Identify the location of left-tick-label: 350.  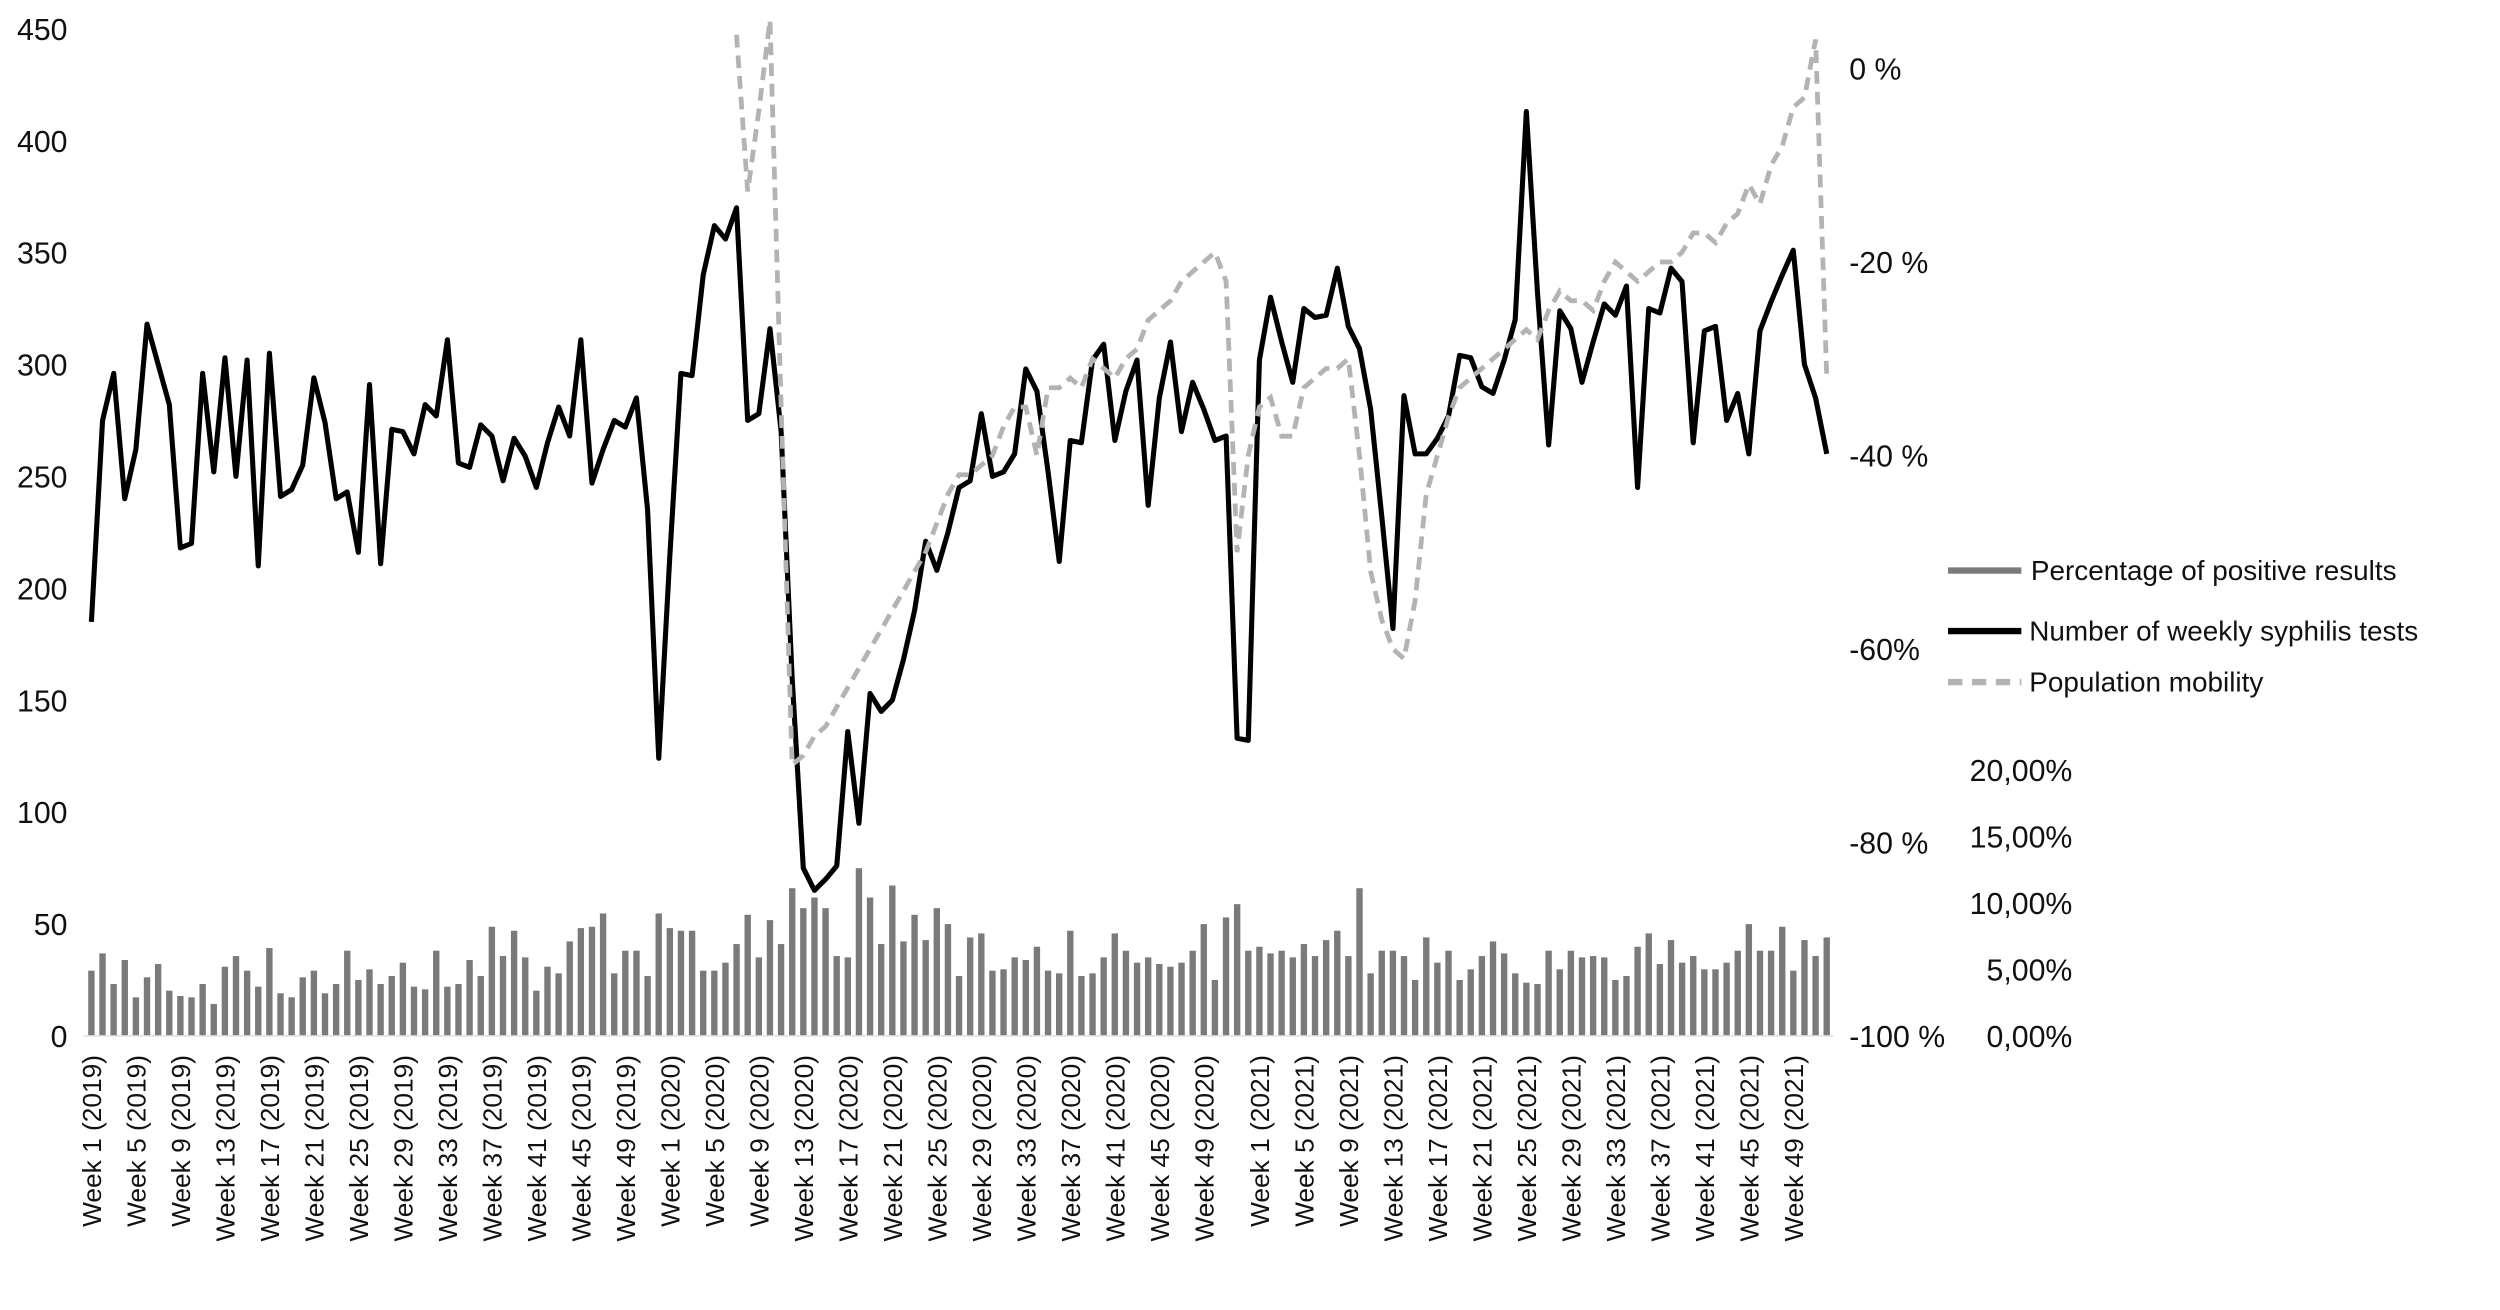
(42, 254).